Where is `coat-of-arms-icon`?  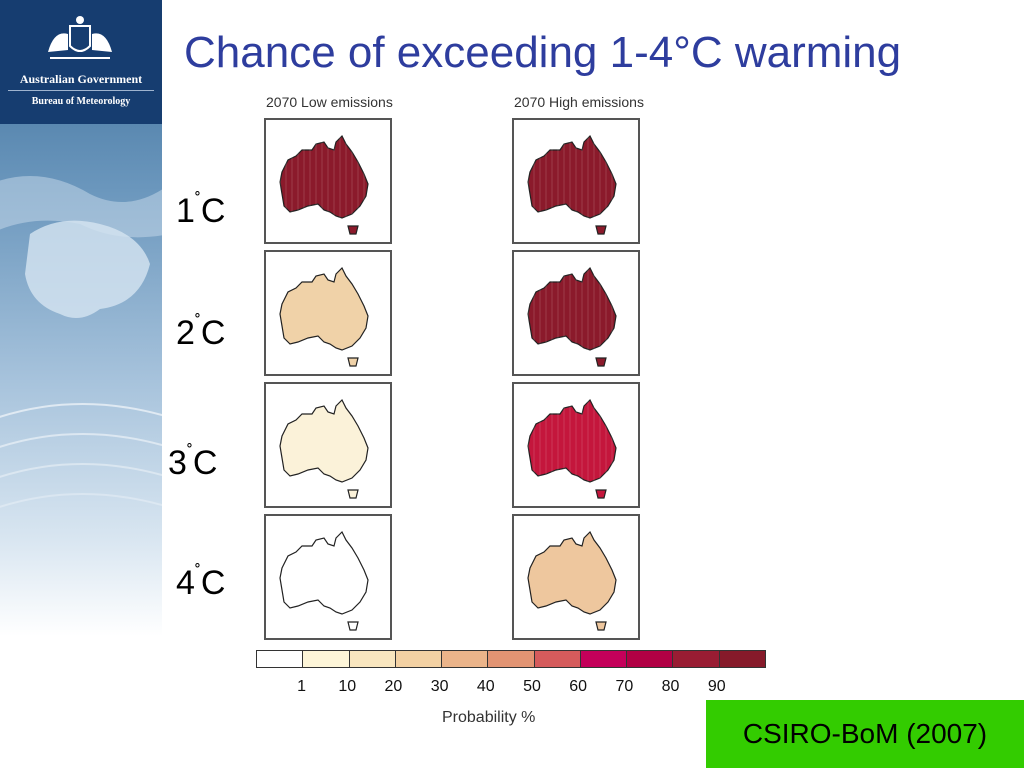
coat-of-arms-icon is located at coordinates (80, 37).